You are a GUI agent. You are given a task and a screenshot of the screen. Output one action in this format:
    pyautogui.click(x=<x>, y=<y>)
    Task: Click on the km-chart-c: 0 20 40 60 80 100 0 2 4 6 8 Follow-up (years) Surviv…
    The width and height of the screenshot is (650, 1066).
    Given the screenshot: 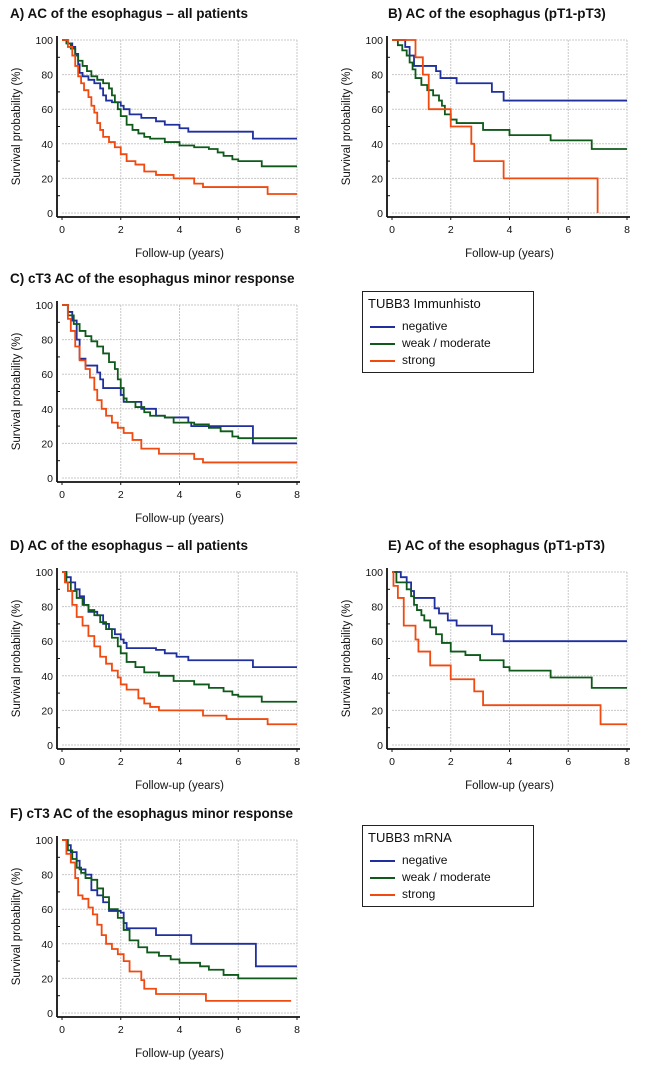 What is the action you would take?
    pyautogui.click(x=155, y=412)
    